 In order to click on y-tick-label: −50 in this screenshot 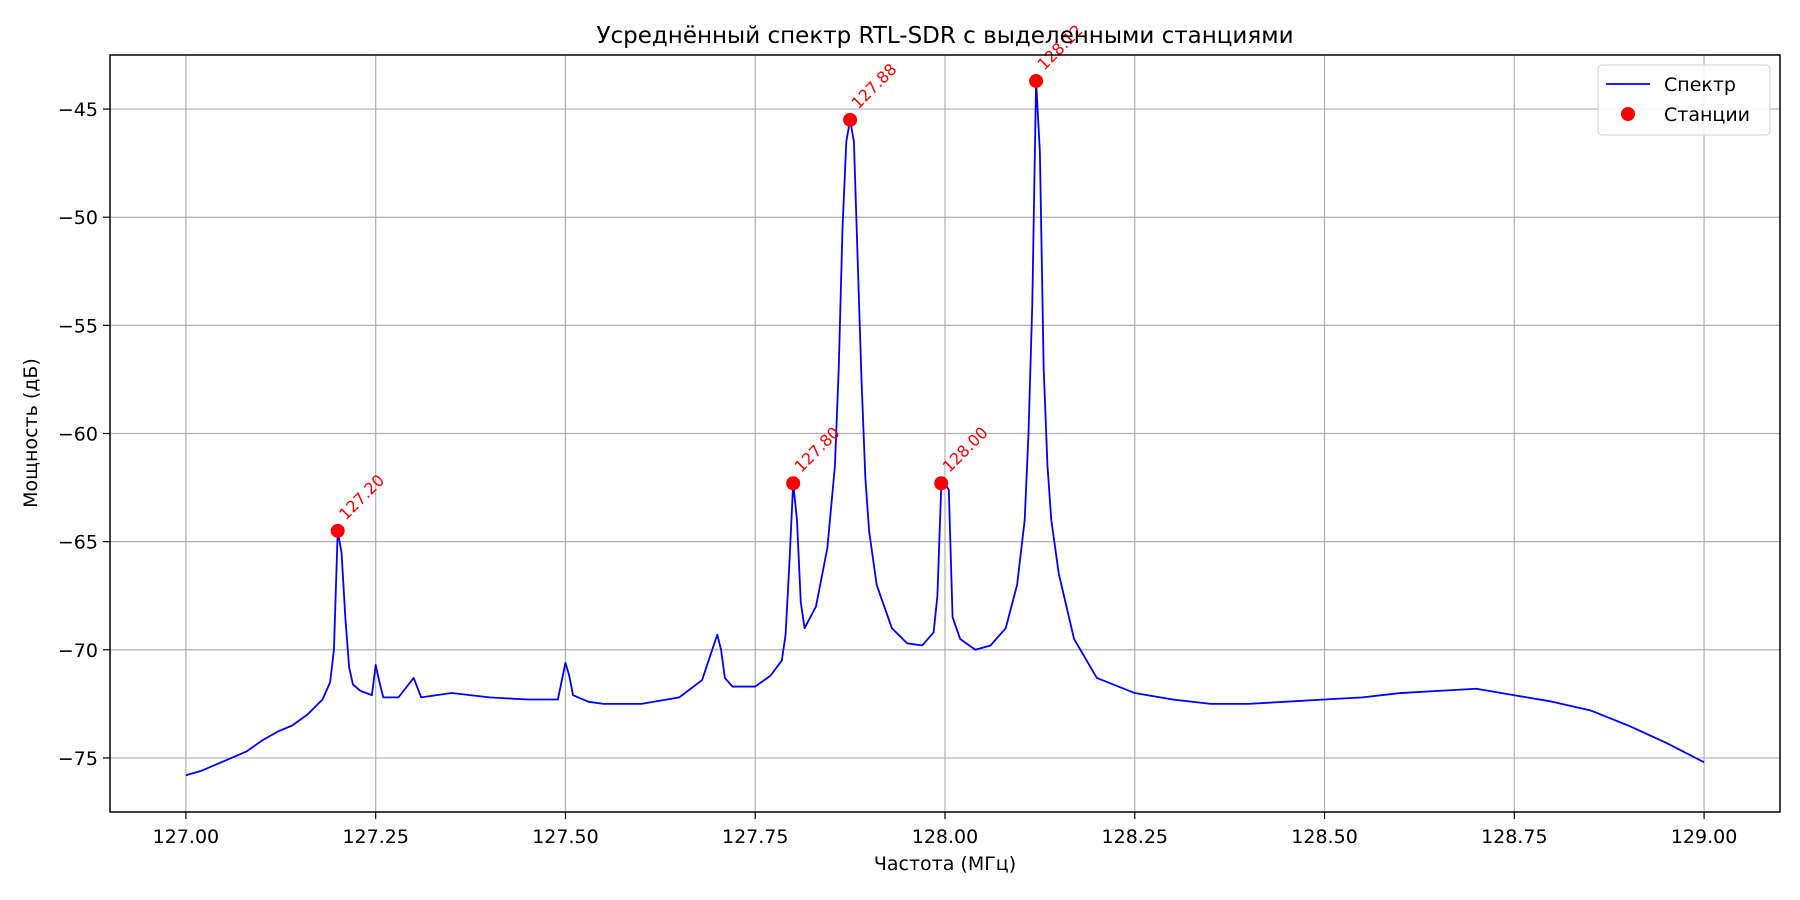, I will do `click(78, 218)`.